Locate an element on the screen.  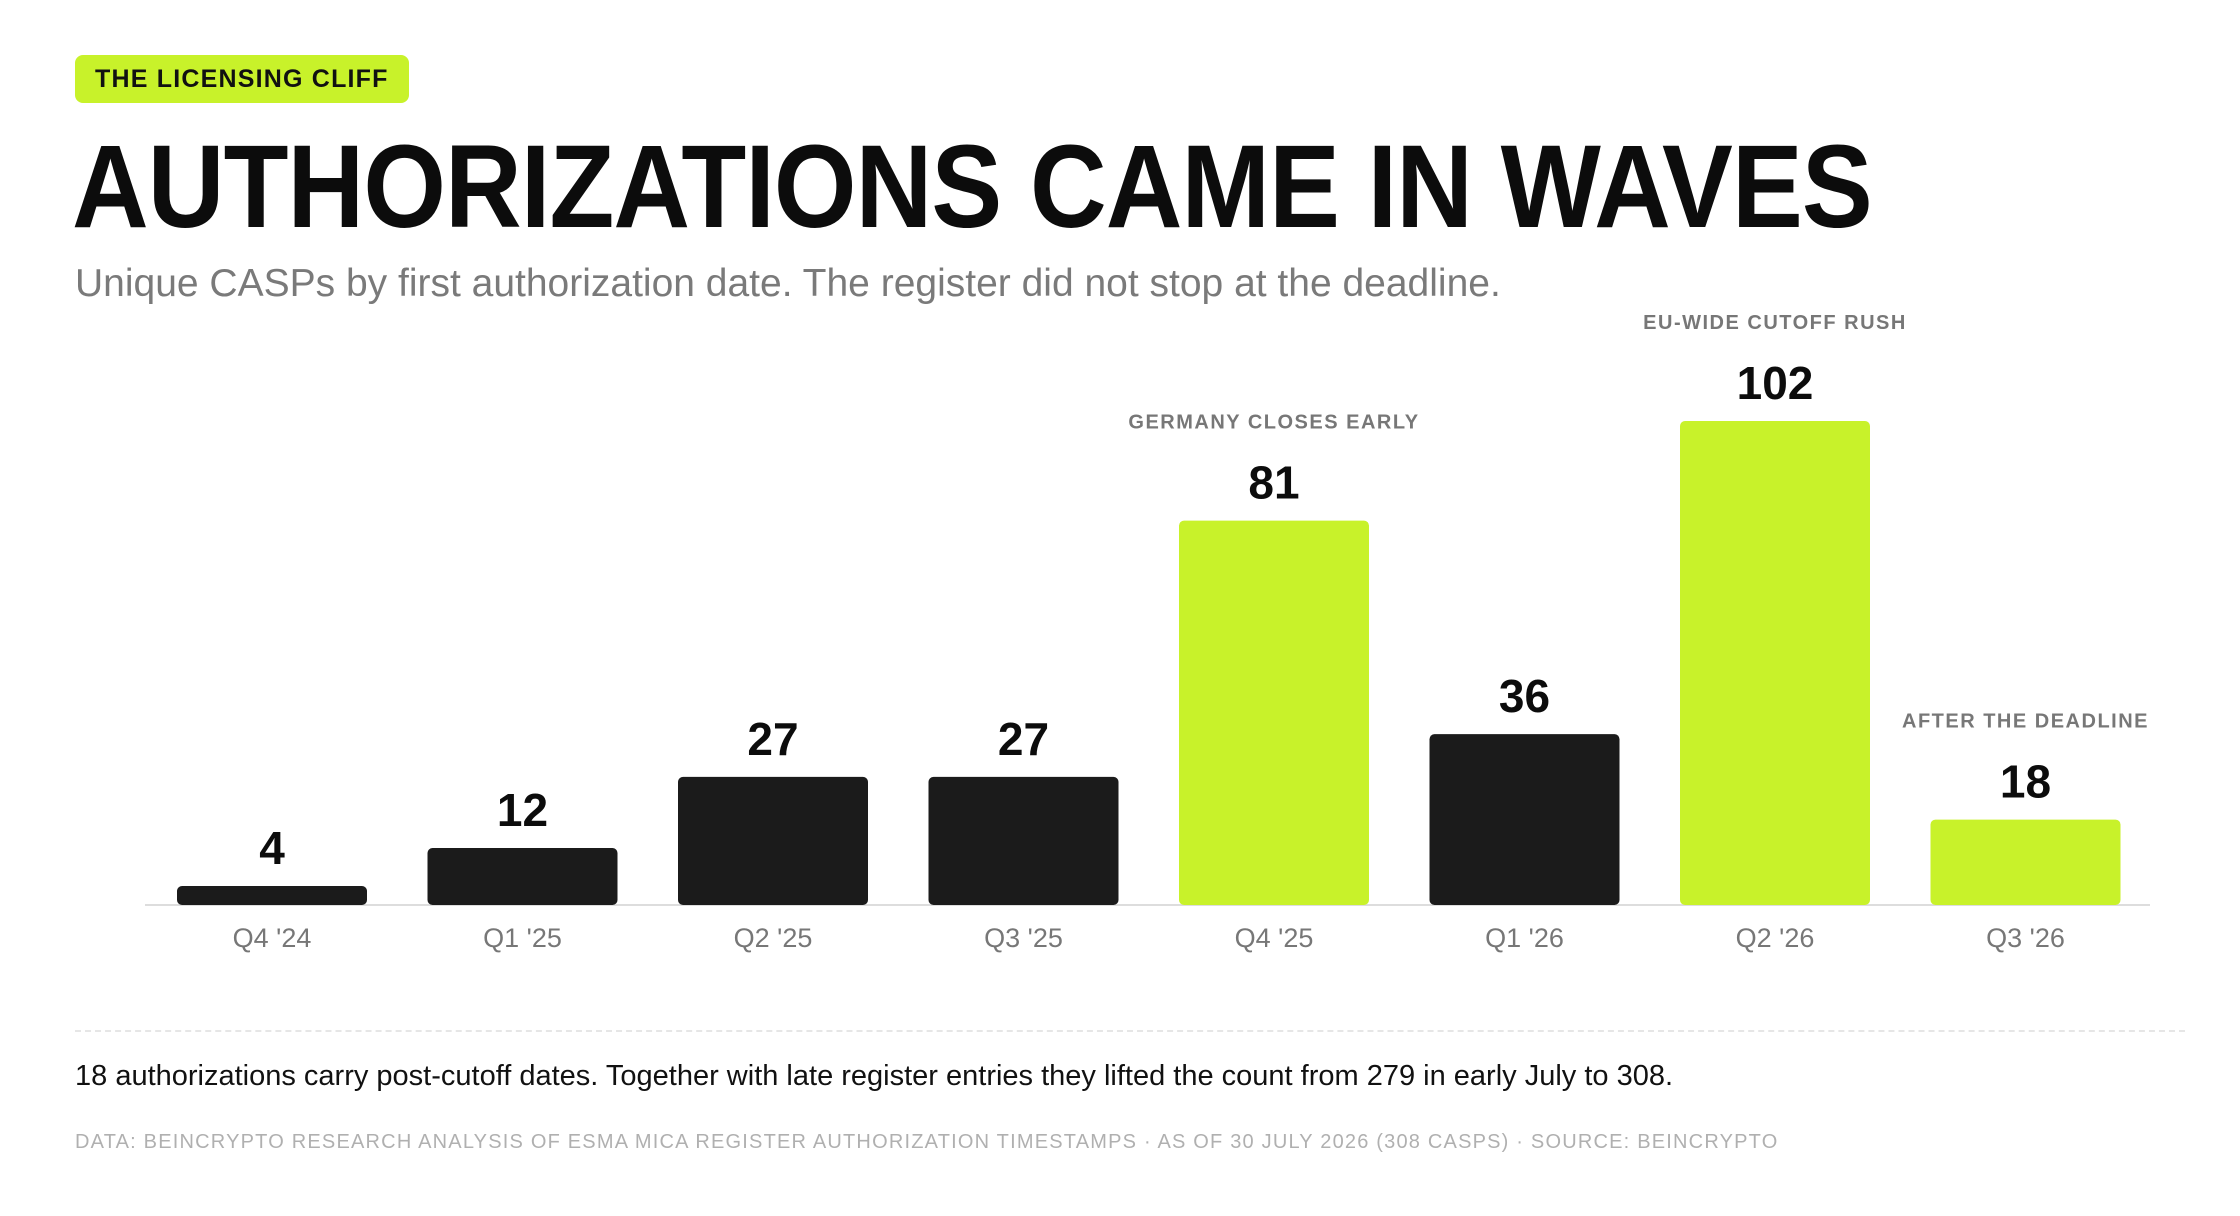
data-label-7: 18 is located at coordinates (2025, 782).